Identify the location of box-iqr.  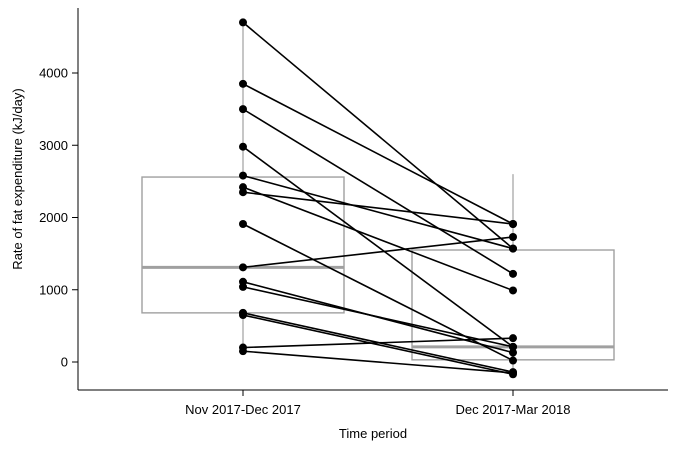
(243, 245).